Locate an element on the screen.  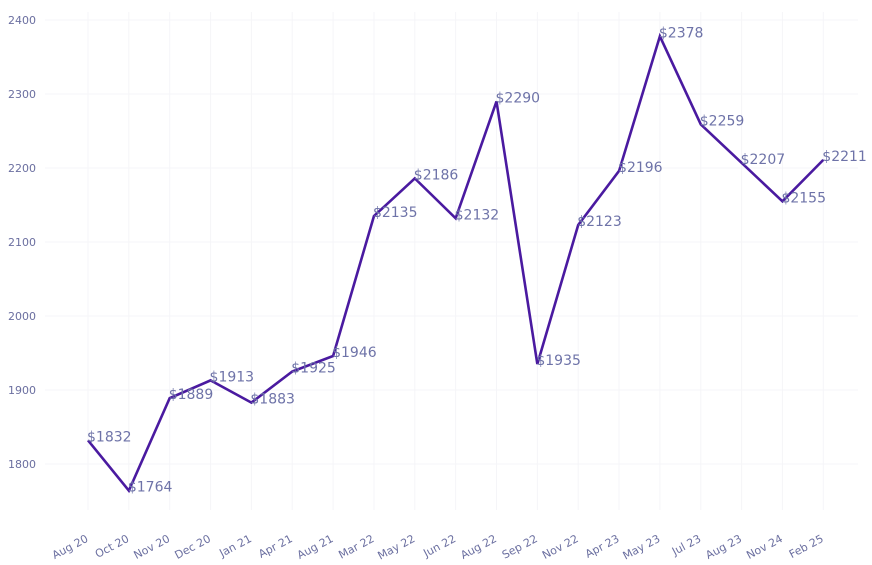
y-tick-label: 2100 is located at coordinates (22, 242).